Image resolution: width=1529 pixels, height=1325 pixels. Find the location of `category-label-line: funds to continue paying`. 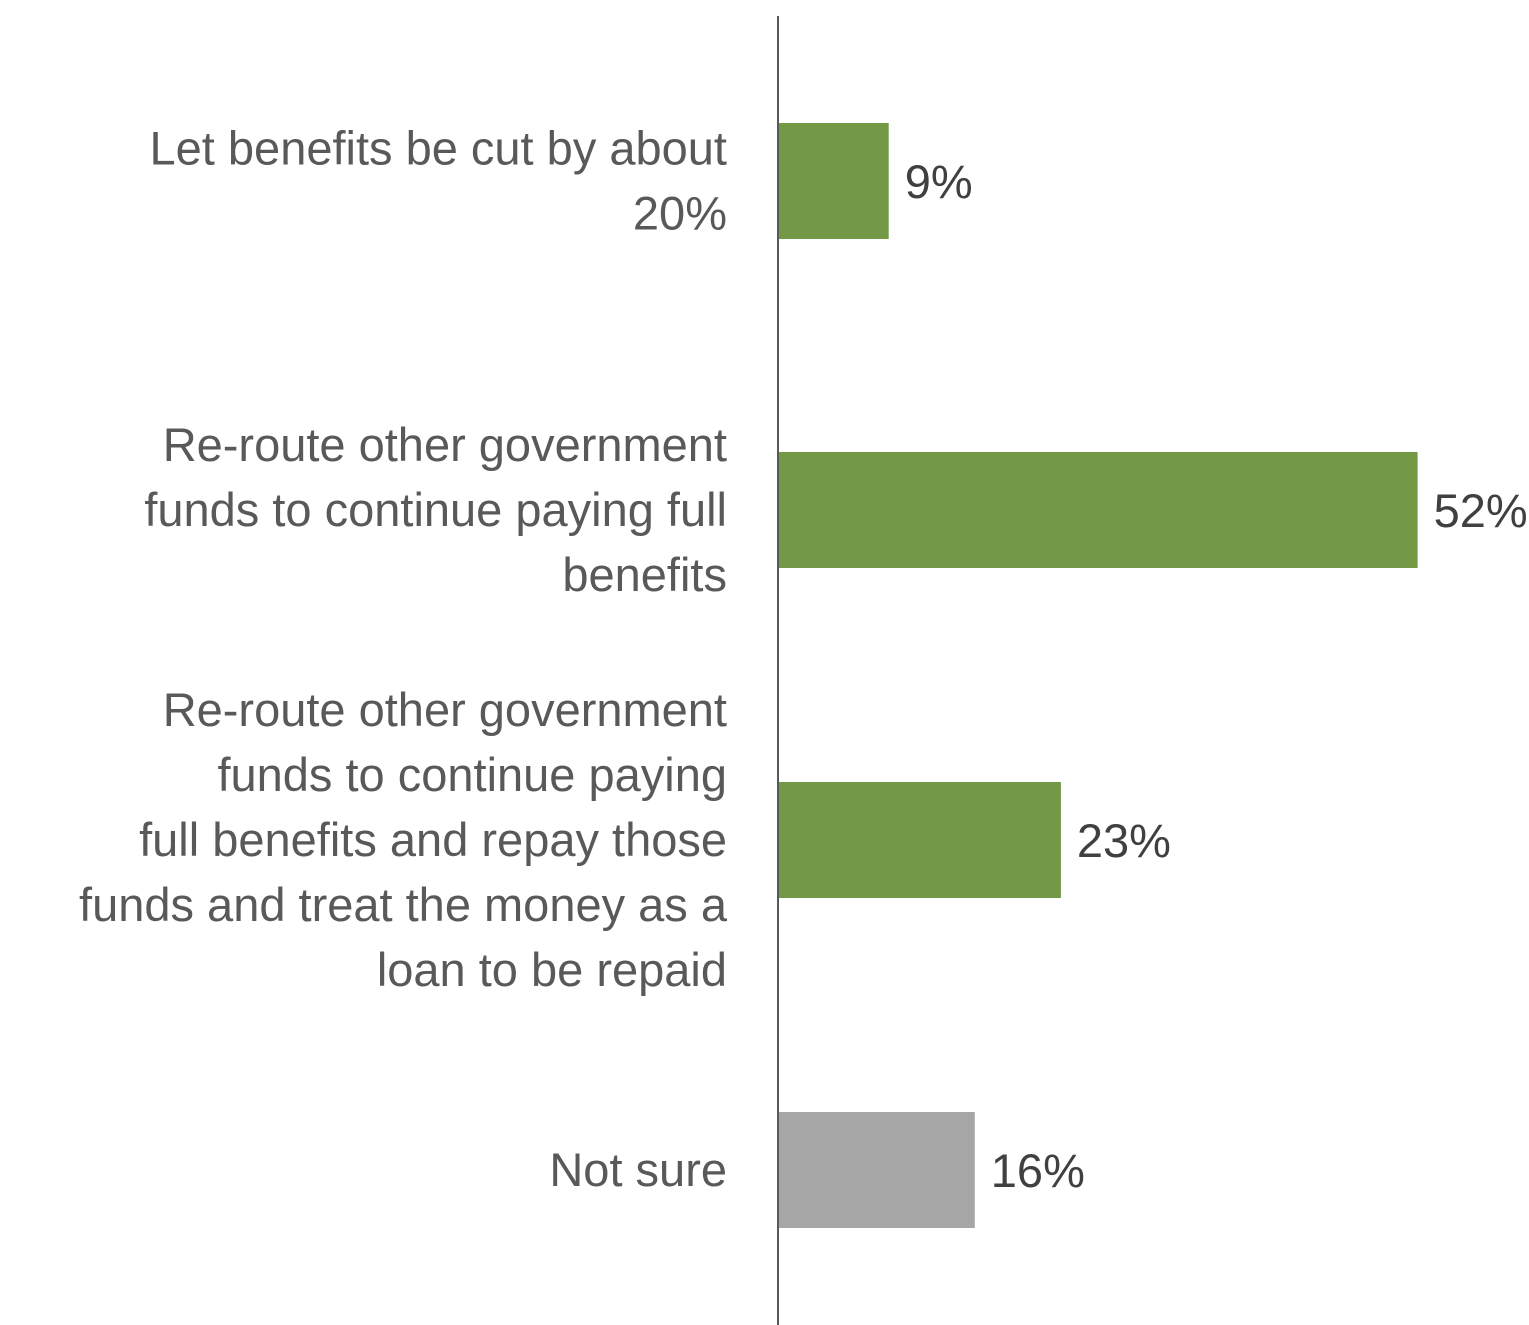

category-label-line: funds to continue paying is located at coordinates (472, 774).